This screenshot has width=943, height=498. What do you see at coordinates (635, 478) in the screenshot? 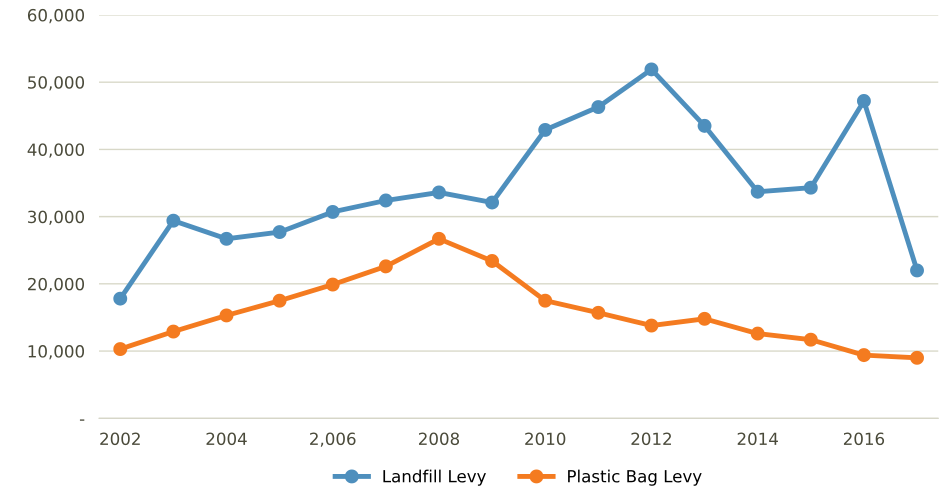
I see `legend-label: Plastic Bag Levy` at bounding box center [635, 478].